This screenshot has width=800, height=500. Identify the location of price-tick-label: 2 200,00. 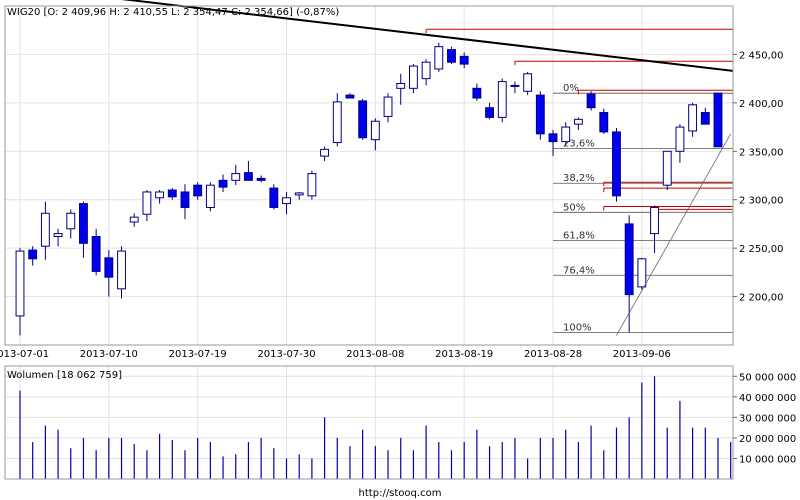
(761, 298).